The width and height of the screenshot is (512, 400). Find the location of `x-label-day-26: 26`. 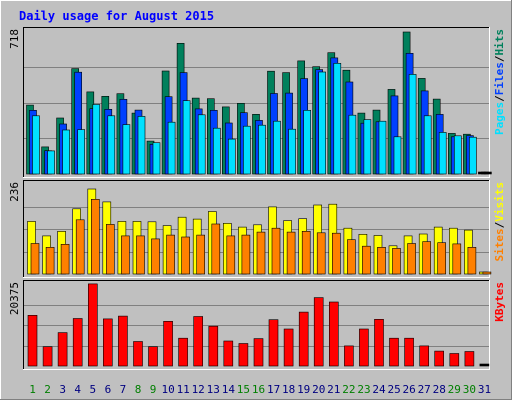

x-label-day-26: 26 is located at coordinates (408, 389).